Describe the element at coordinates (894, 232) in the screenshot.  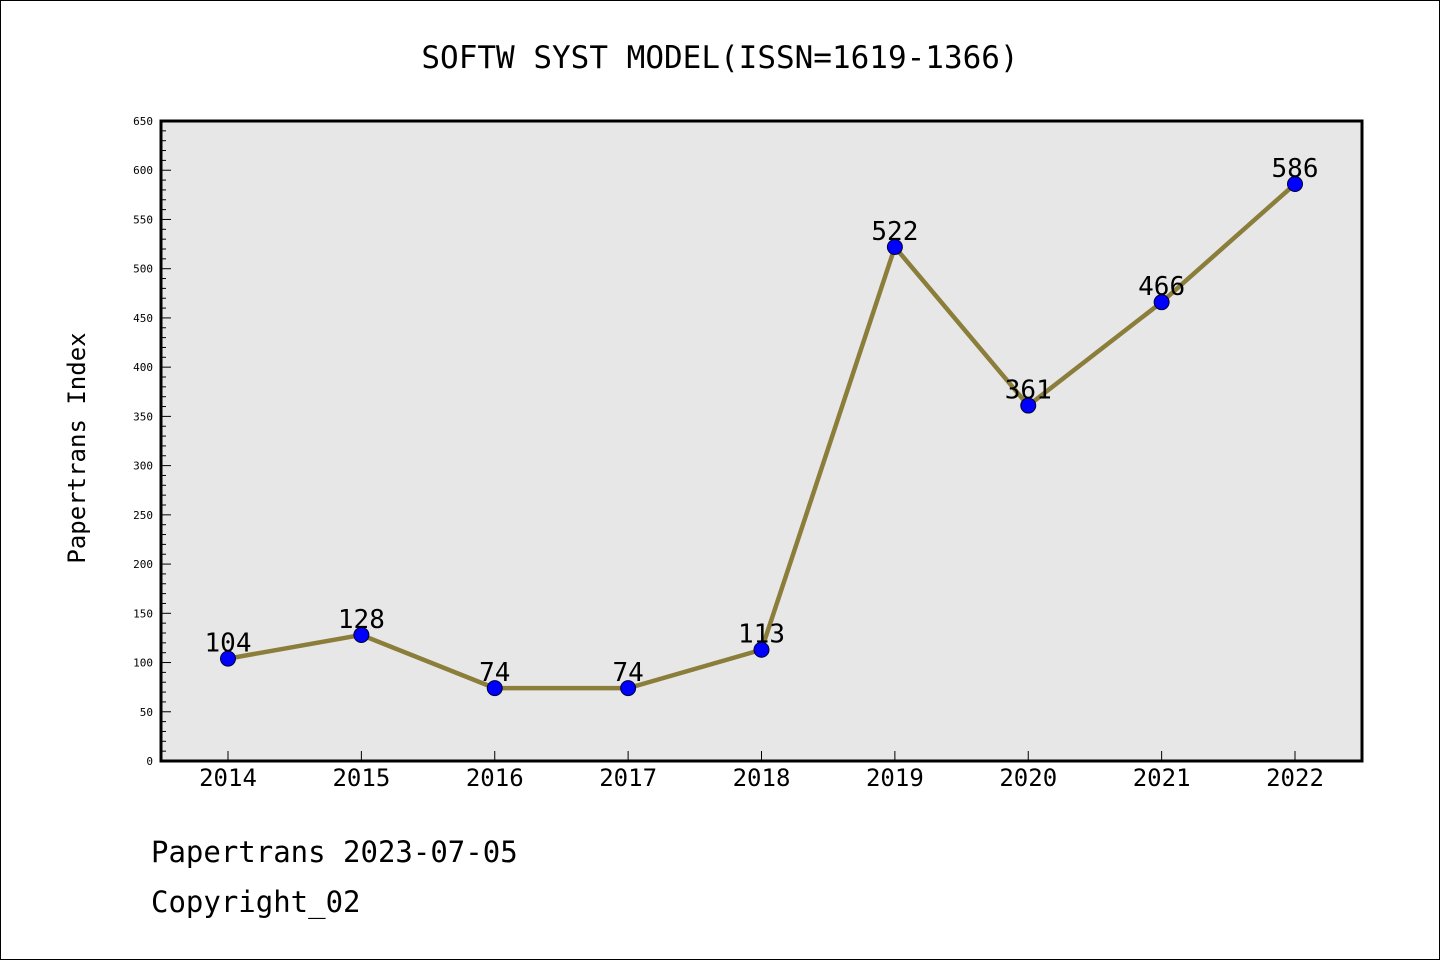
I see `data-label: 522` at that location.